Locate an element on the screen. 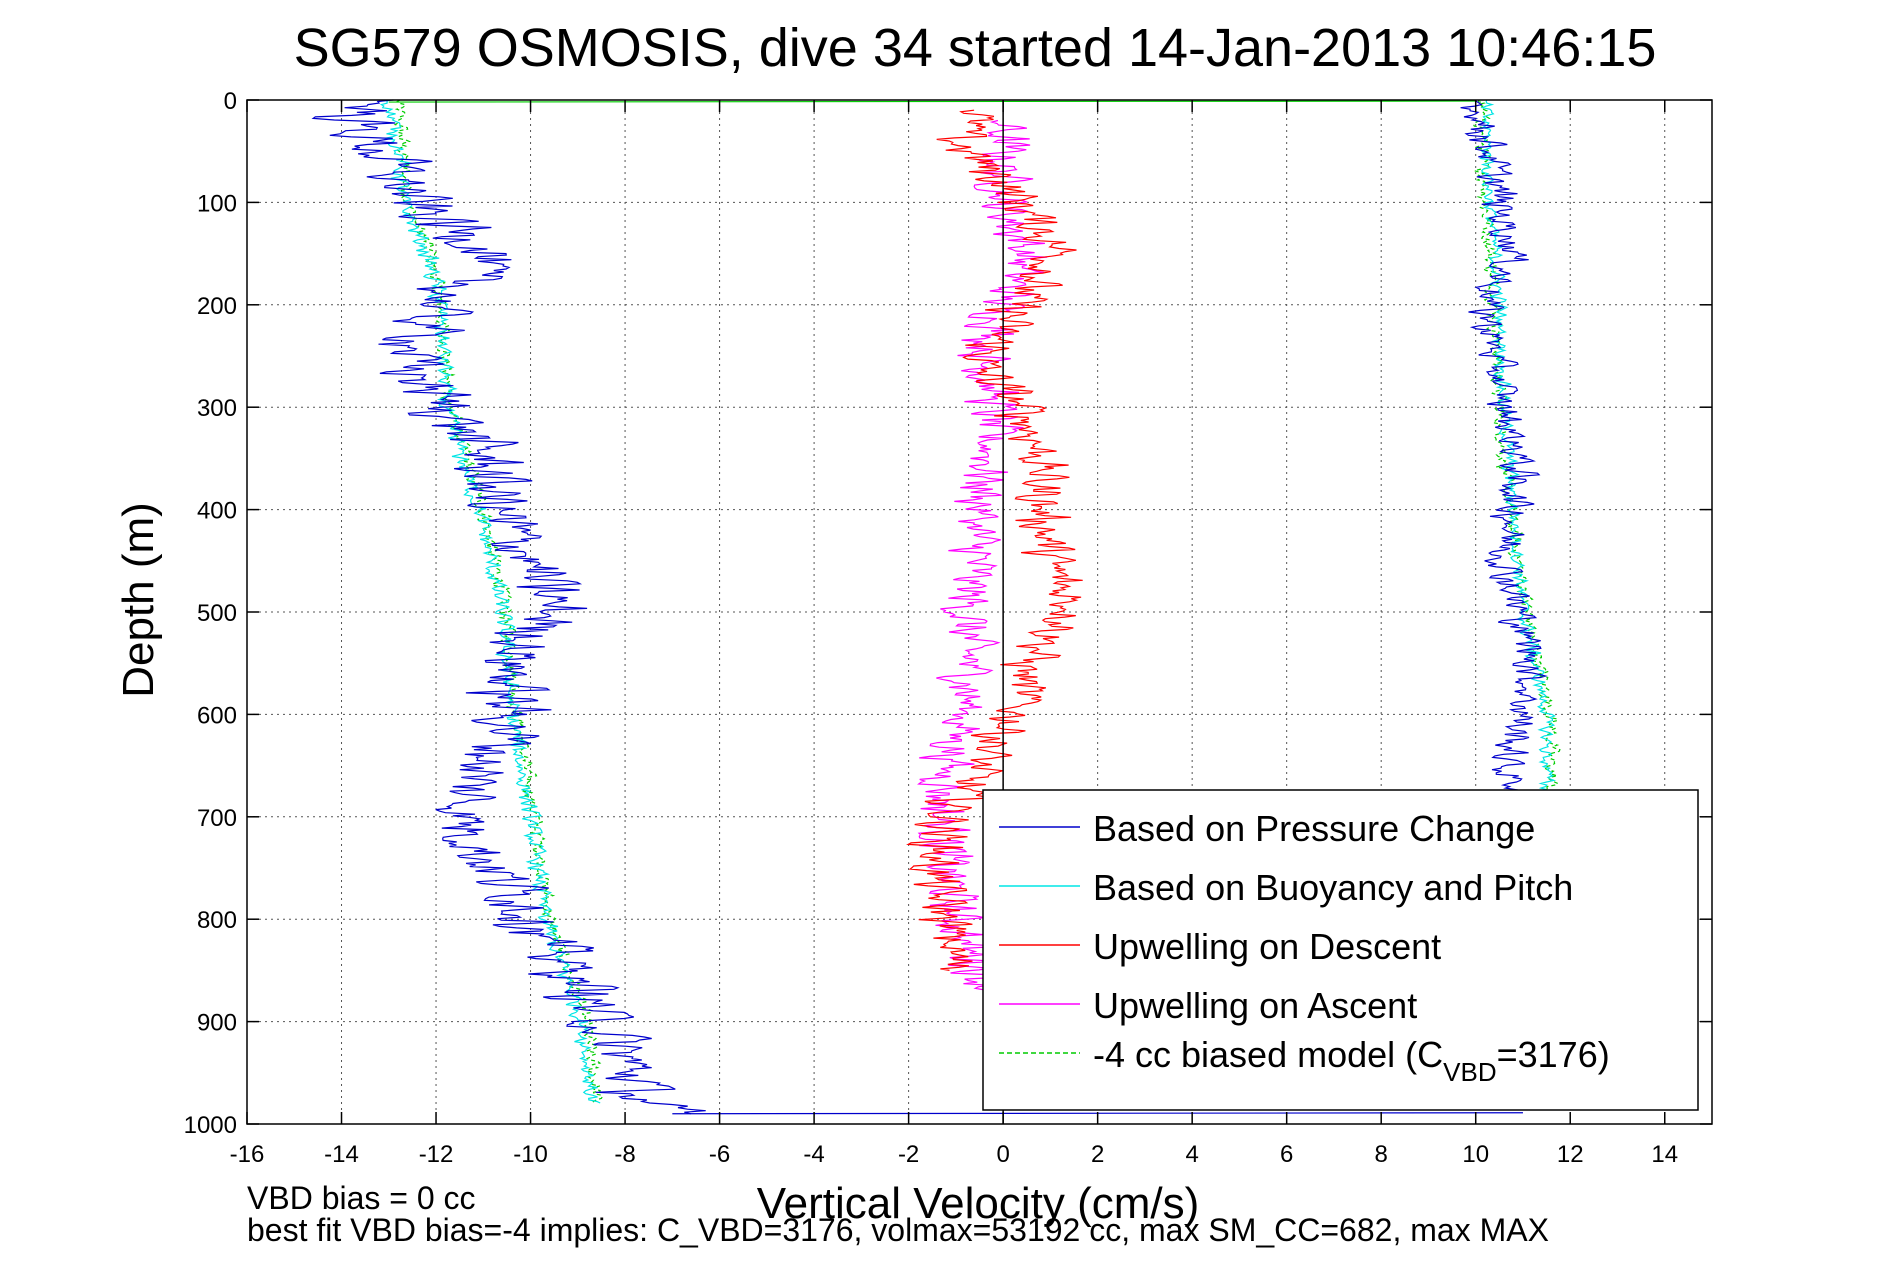 The image size is (1891, 1262). legend-label: Based on Pressure Change is located at coordinates (1314, 828).